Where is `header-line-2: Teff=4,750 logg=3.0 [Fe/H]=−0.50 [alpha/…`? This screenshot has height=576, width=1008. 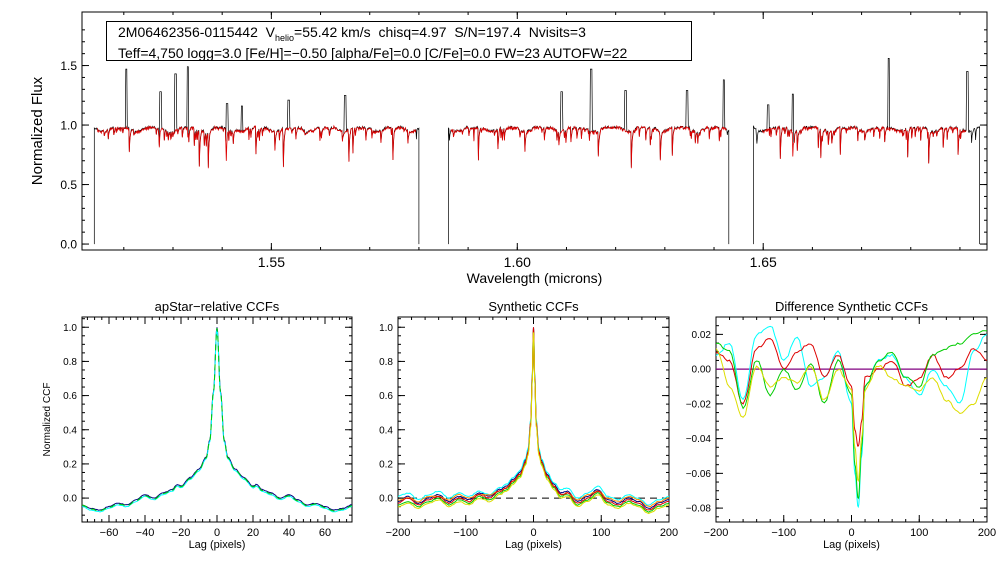
header-line-2: Teff=4,750 logg=3.0 [Fe/H]=−0.50 [alpha/… is located at coordinates (373, 52).